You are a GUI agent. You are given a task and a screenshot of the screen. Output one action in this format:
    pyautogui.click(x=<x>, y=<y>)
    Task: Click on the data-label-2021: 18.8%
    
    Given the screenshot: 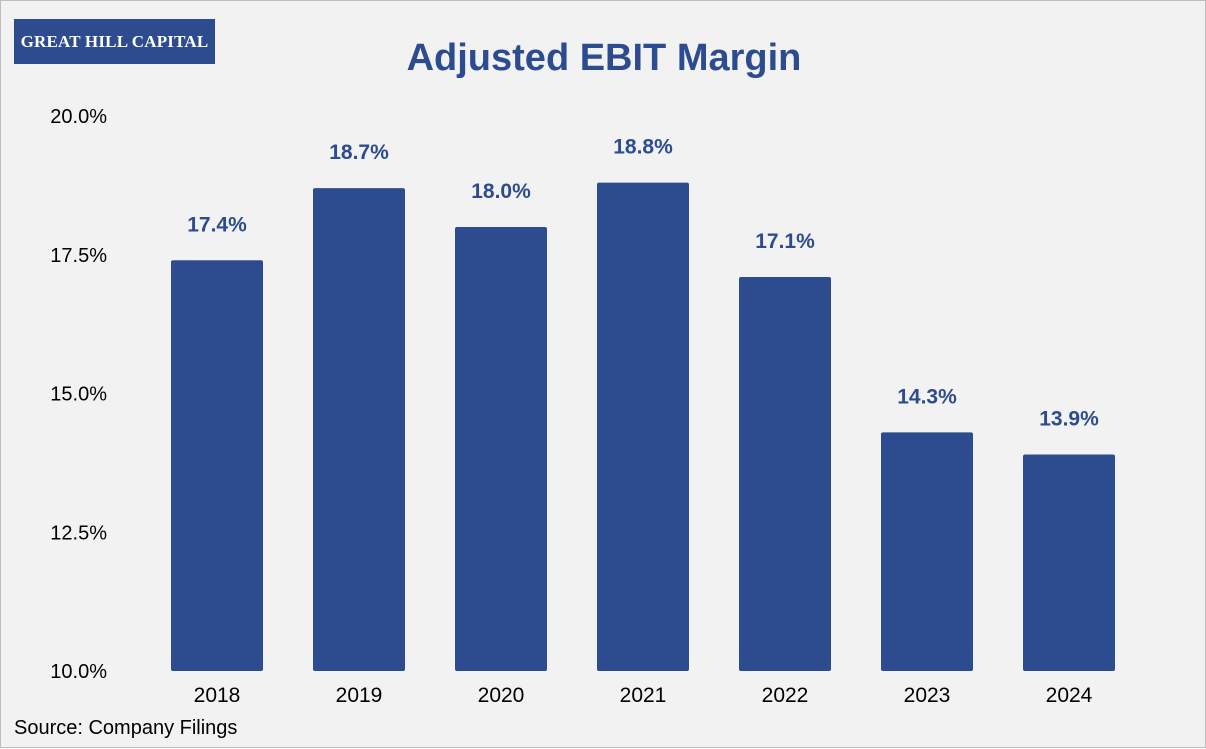 What is the action you would take?
    pyautogui.click(x=643, y=147)
    